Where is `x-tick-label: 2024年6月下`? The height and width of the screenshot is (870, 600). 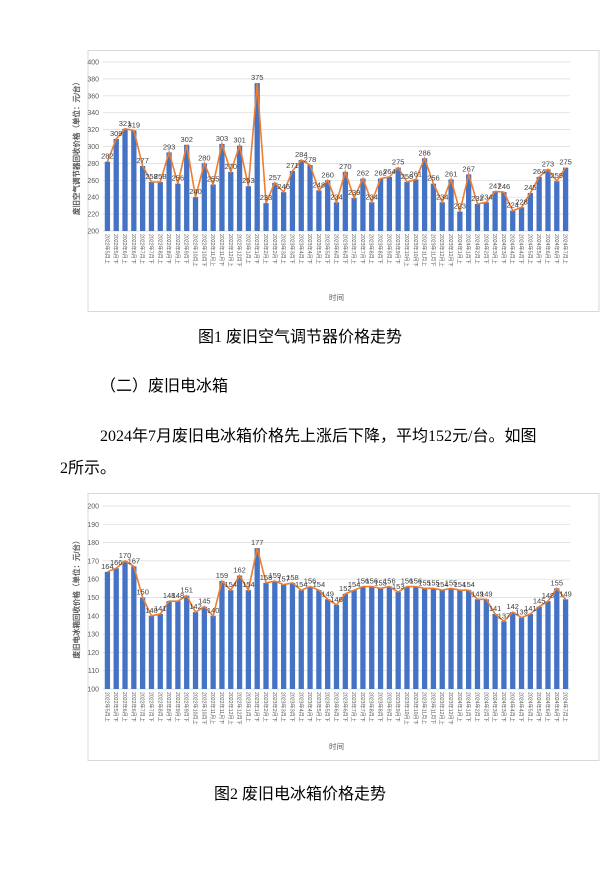 x-tick-label: 2024年6月下 is located at coordinates (557, 249).